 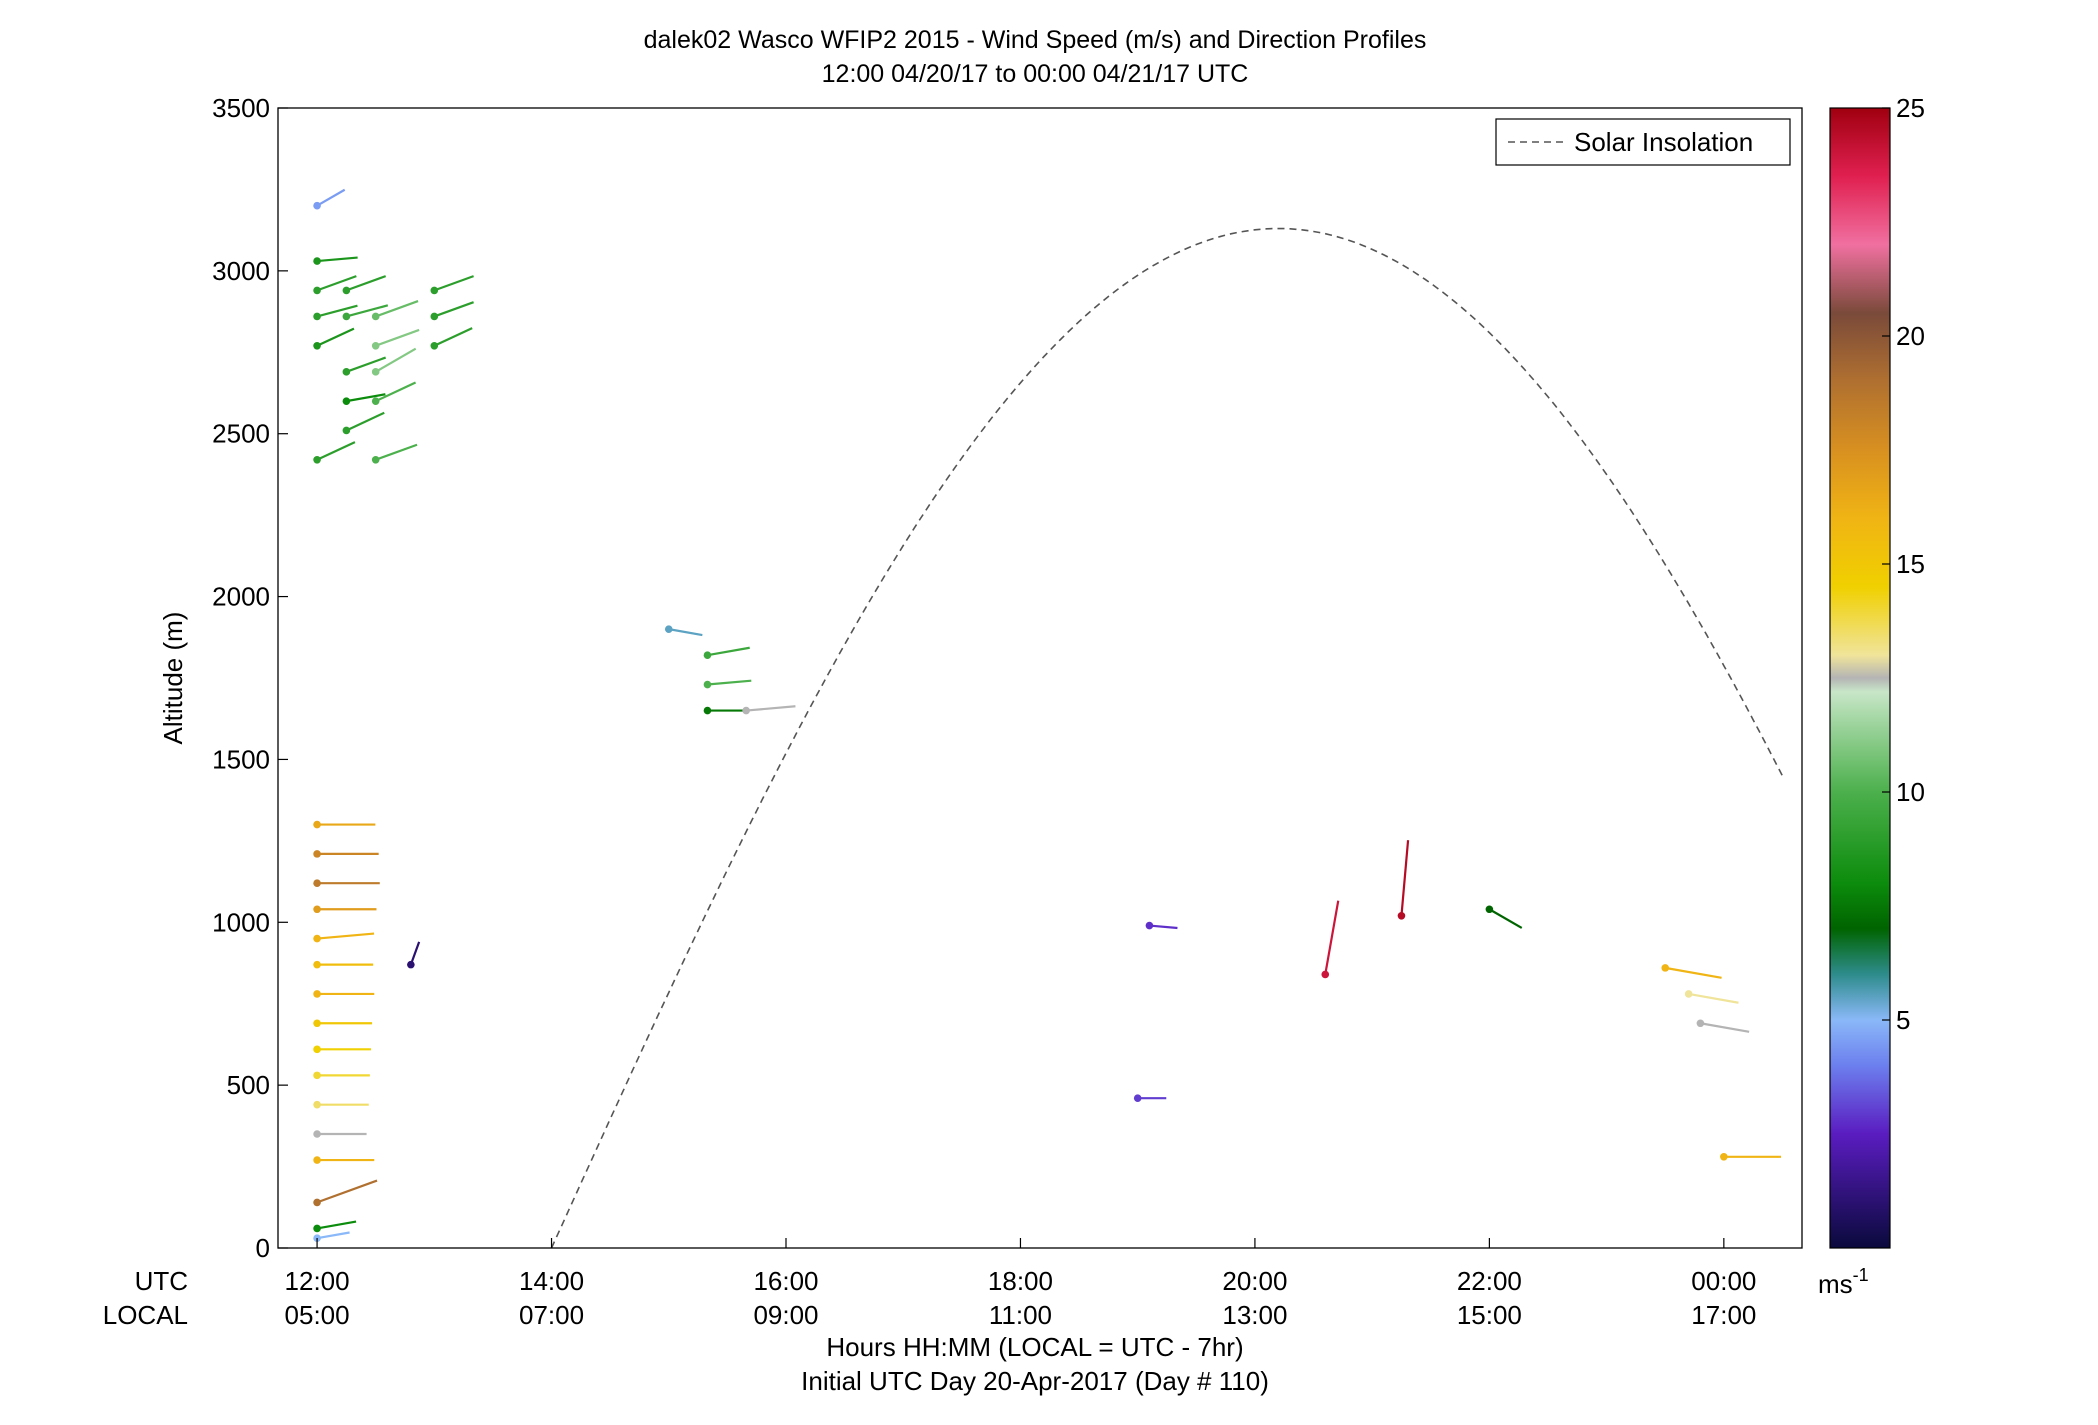 I want to click on x-tick-label-local: 15:00, so click(x=1489, y=1315).